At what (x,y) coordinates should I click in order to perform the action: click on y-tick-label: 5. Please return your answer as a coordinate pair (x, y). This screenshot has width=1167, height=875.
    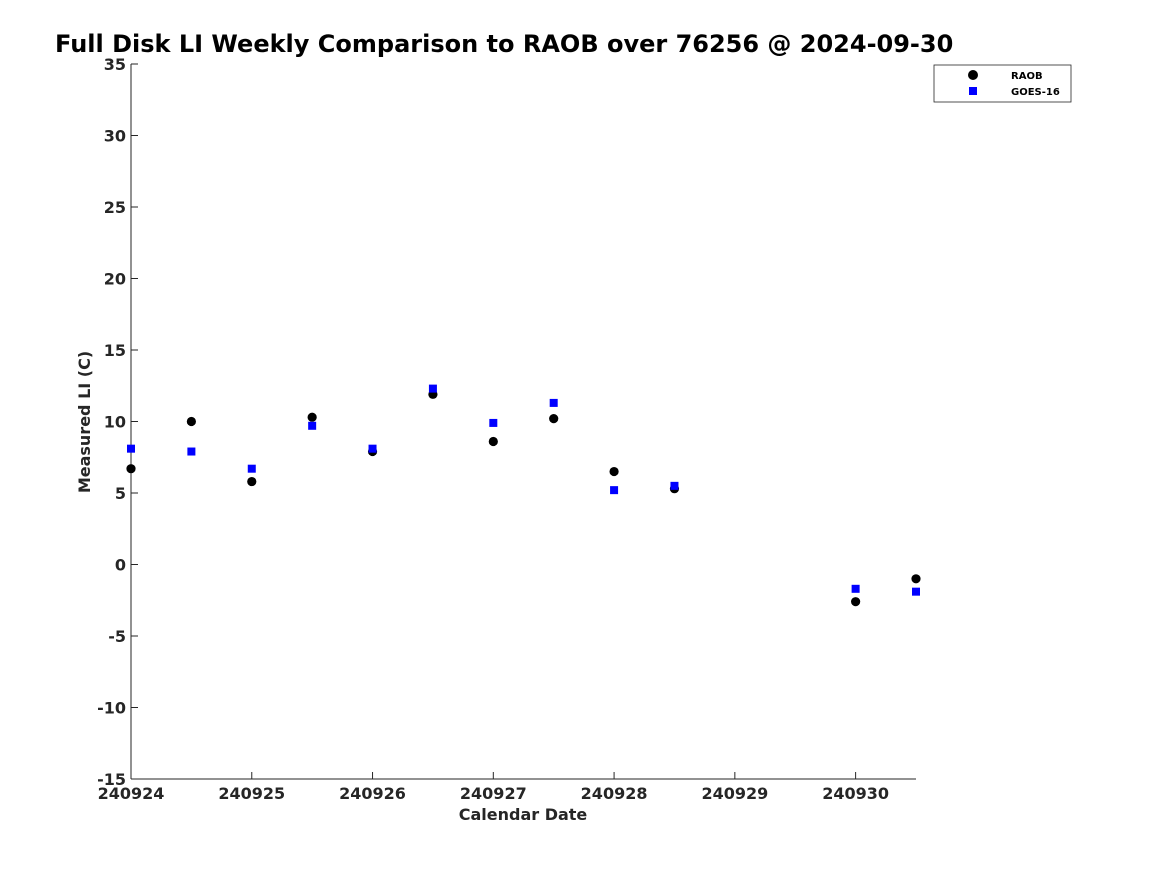
    Looking at the image, I should click on (120, 493).